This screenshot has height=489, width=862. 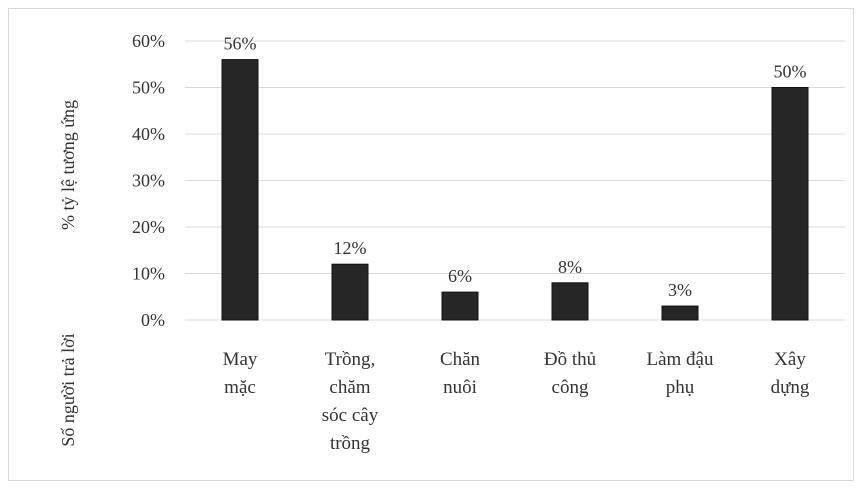 I want to click on x-category-line: Chăn, so click(x=460, y=359).